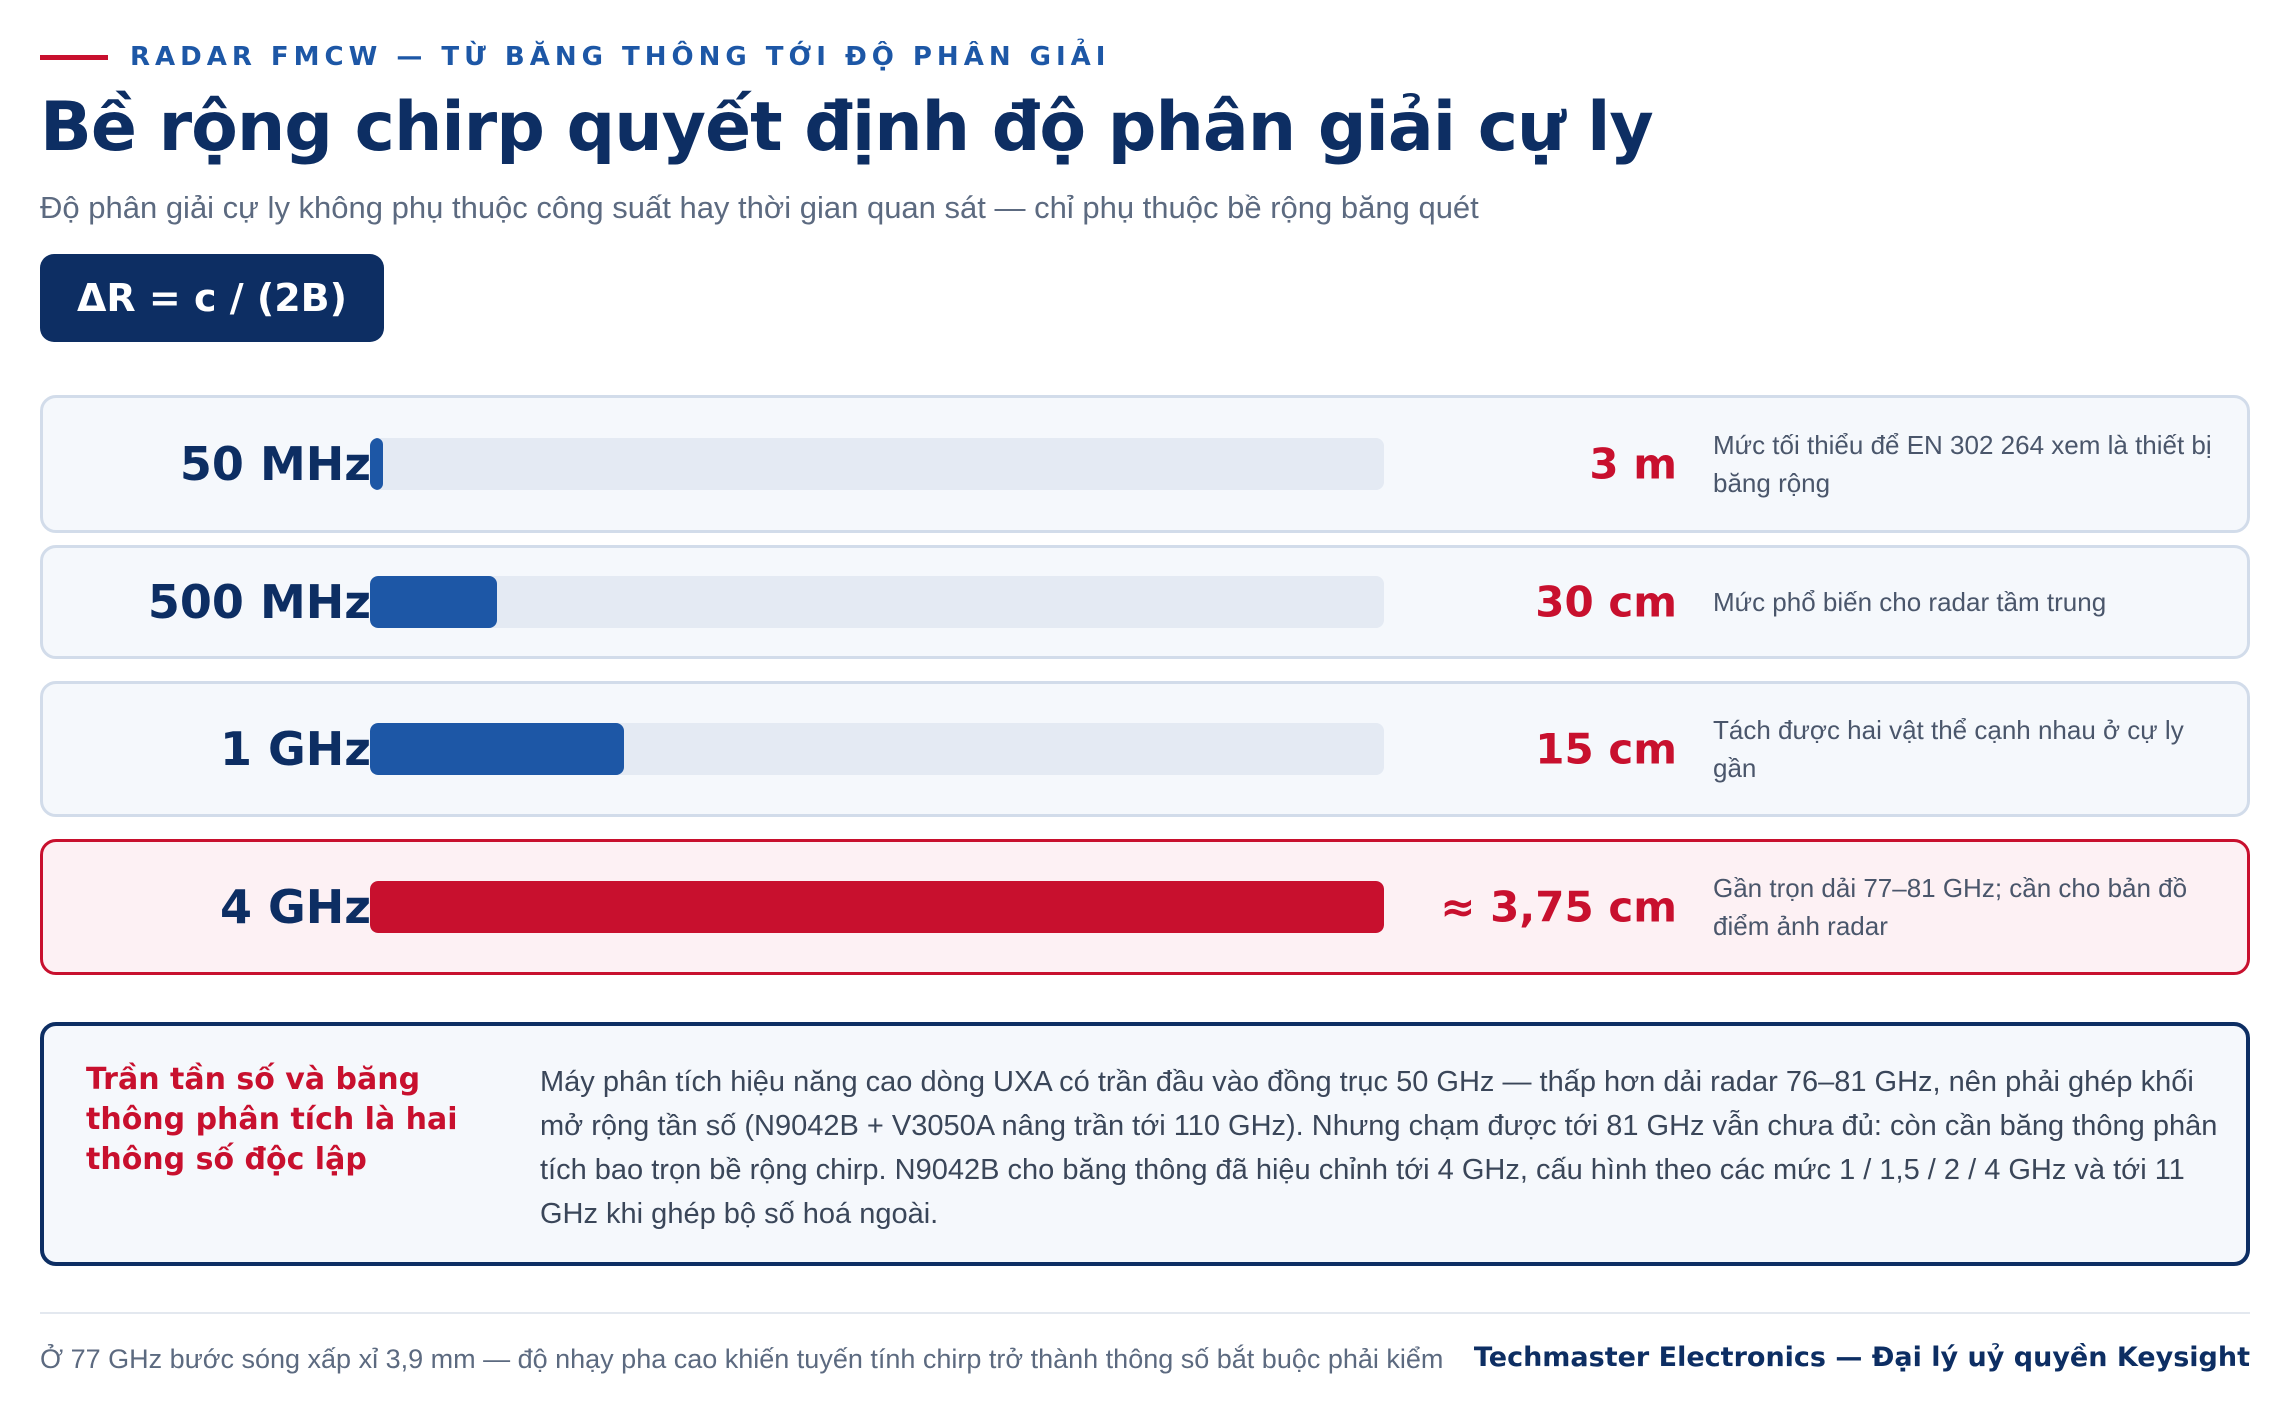 The image size is (2288, 1416). Describe the element at coordinates (275, 464) in the screenshot. I see `bandwidth-label: 50 MHz` at that location.